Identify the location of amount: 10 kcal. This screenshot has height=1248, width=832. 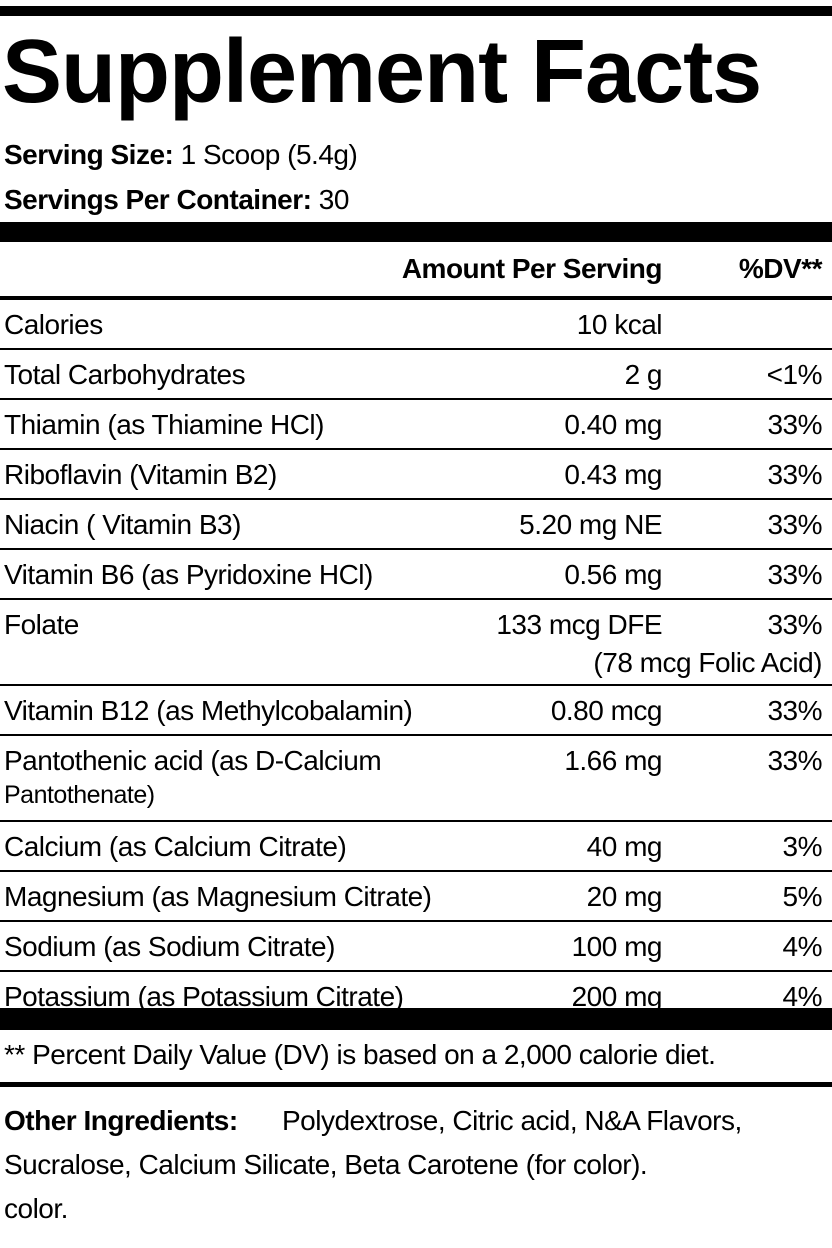
(619, 324).